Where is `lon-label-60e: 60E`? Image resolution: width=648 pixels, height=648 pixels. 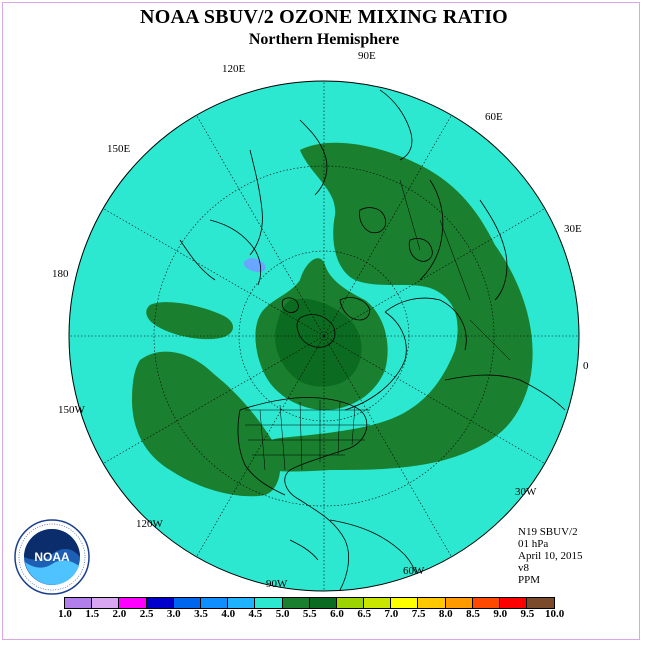 lon-label-60e: 60E is located at coordinates (494, 117).